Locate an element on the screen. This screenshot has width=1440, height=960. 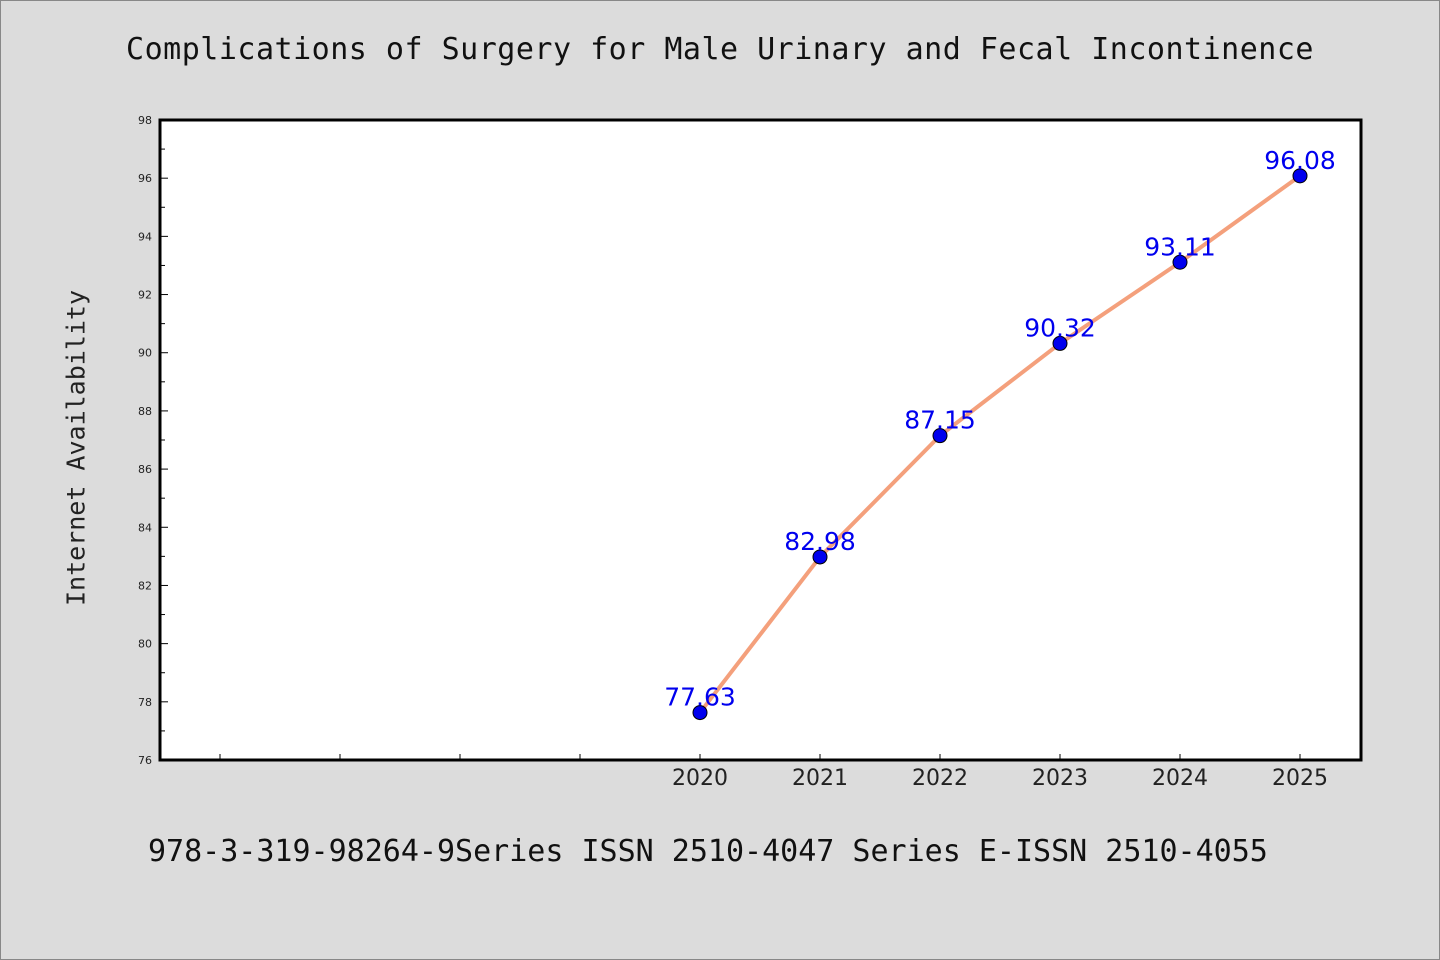
y-tick-label: 90 is located at coordinates (145, 353).